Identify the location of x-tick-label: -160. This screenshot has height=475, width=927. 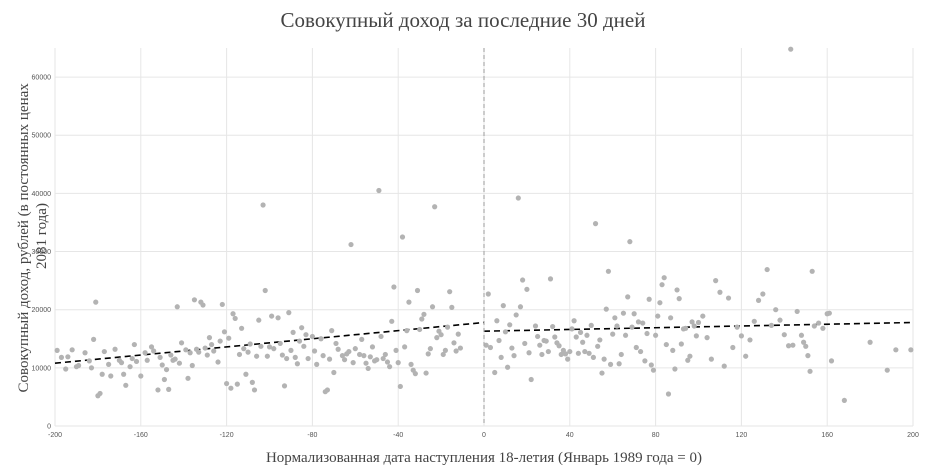
(141, 435).